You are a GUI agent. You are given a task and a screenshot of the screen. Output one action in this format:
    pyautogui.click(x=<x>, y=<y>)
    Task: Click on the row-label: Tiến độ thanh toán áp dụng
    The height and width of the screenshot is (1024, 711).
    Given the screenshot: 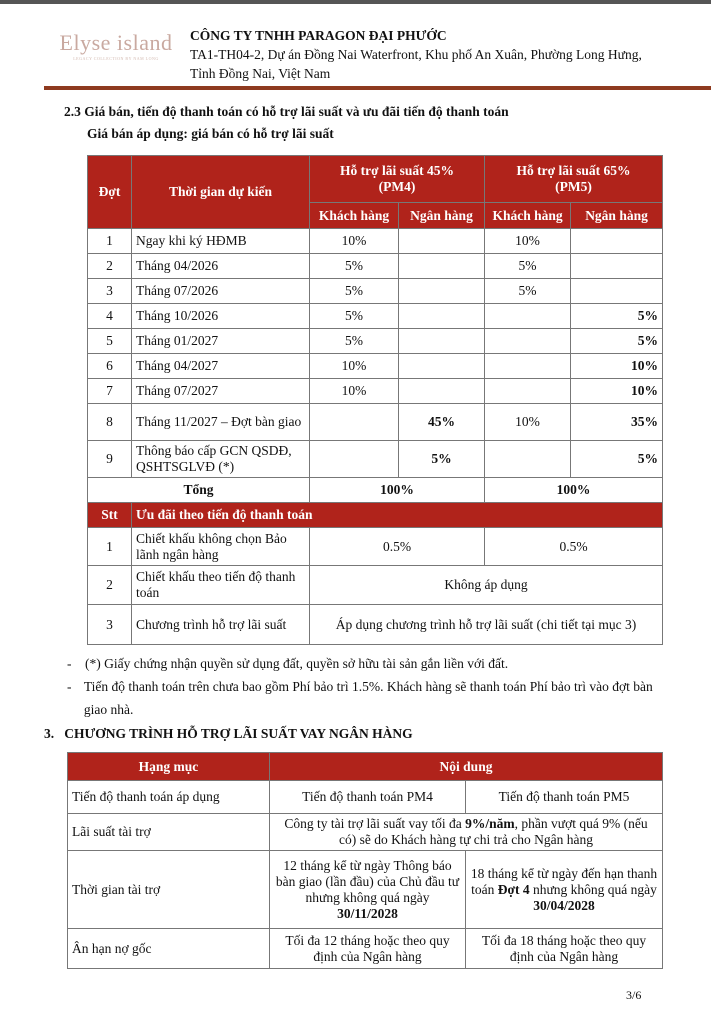 What is the action you would take?
    pyautogui.click(x=168, y=797)
    